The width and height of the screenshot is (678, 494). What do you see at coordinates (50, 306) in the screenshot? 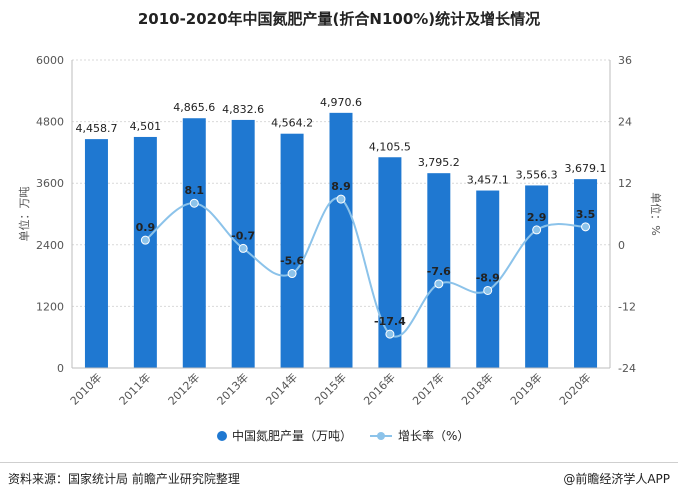
I see `y-tick-label: 1200` at bounding box center [50, 306].